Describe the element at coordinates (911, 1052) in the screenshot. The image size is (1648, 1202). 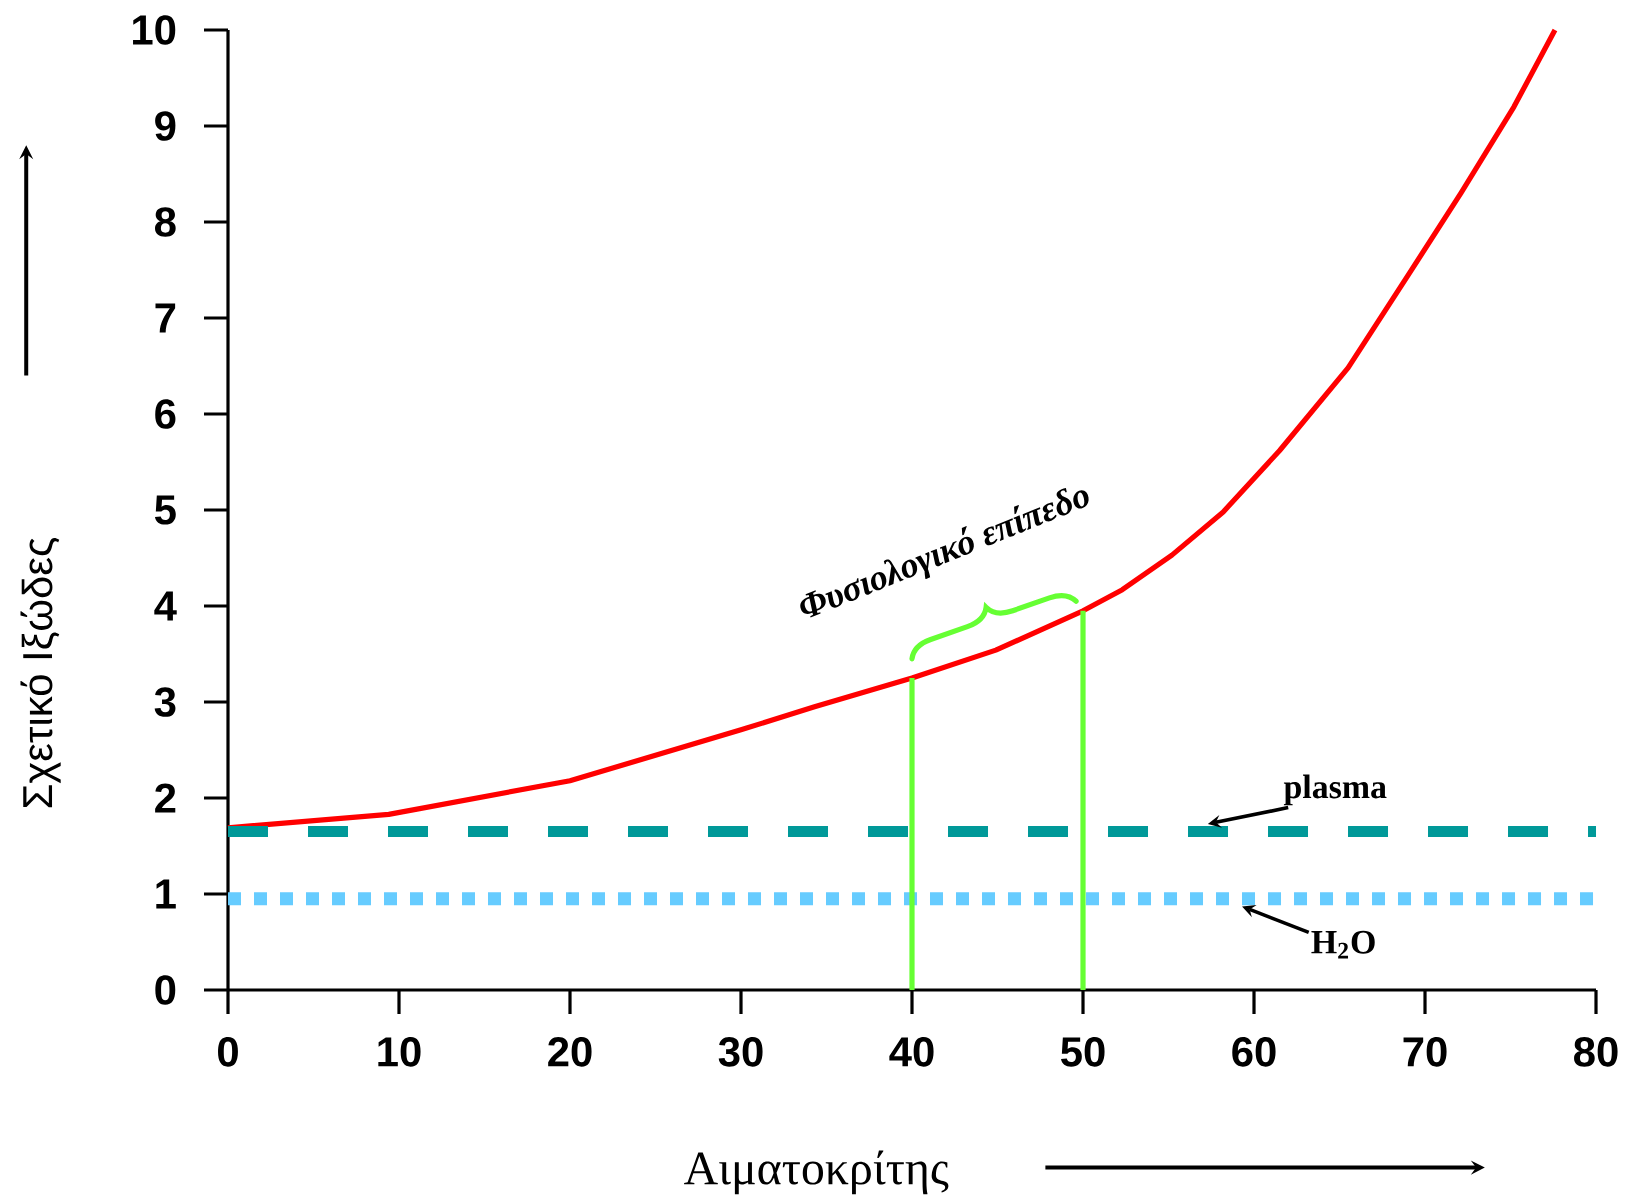
I see `x-tick-label: 40` at that location.